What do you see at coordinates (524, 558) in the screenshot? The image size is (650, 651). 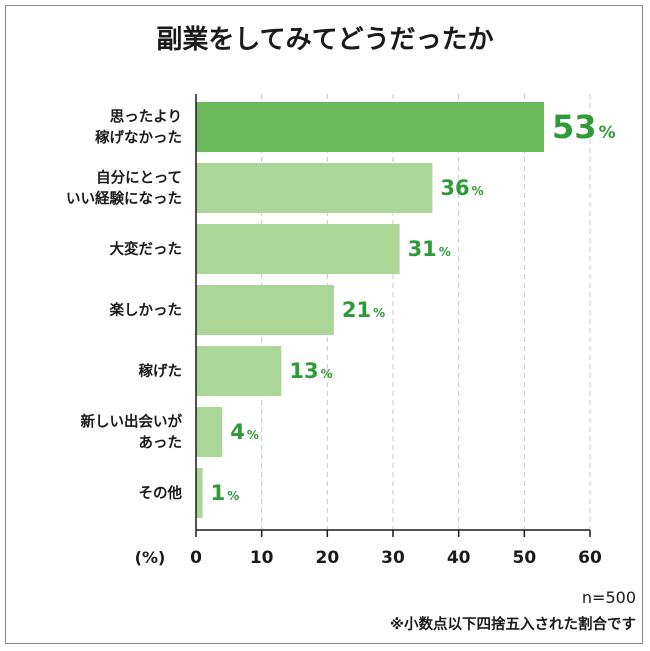 I see `x-tick-label-50: 50` at bounding box center [524, 558].